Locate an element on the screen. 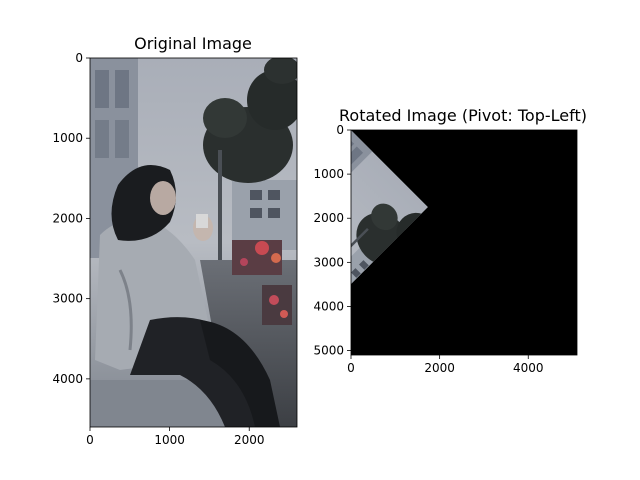  original-y-tick-label: 2000 is located at coordinates (67, 218).